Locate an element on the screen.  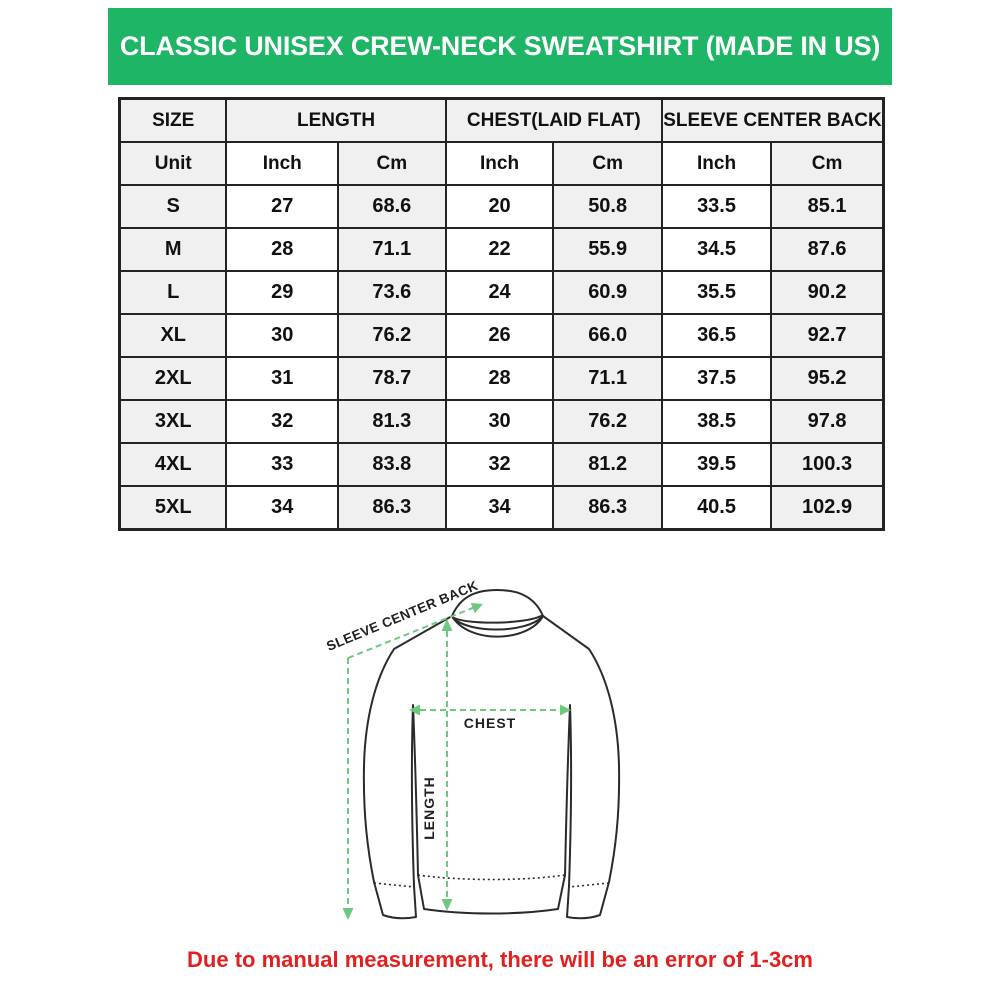
waistband-seam is located at coordinates (491, 877).